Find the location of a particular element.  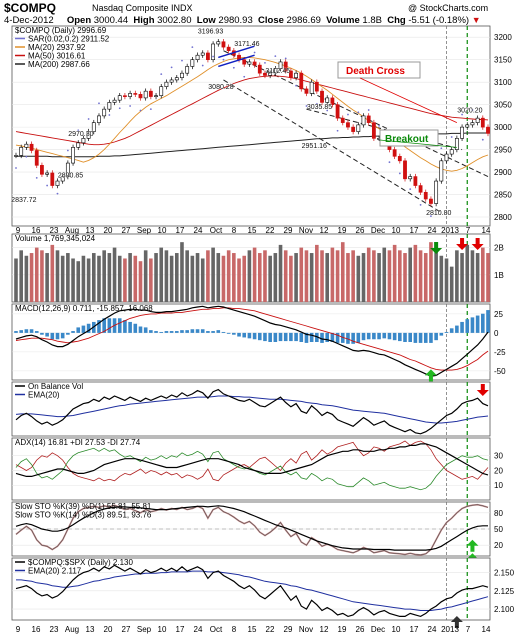

x-tick-label: 17 is located at coordinates (414, 230).